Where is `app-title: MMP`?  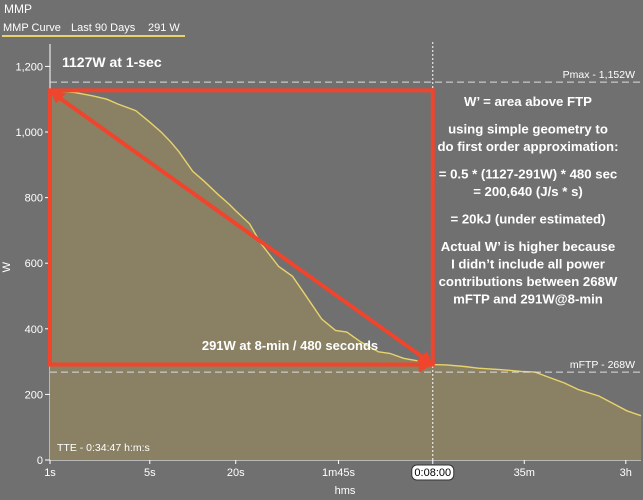
app-title: MMP is located at coordinates (18, 9).